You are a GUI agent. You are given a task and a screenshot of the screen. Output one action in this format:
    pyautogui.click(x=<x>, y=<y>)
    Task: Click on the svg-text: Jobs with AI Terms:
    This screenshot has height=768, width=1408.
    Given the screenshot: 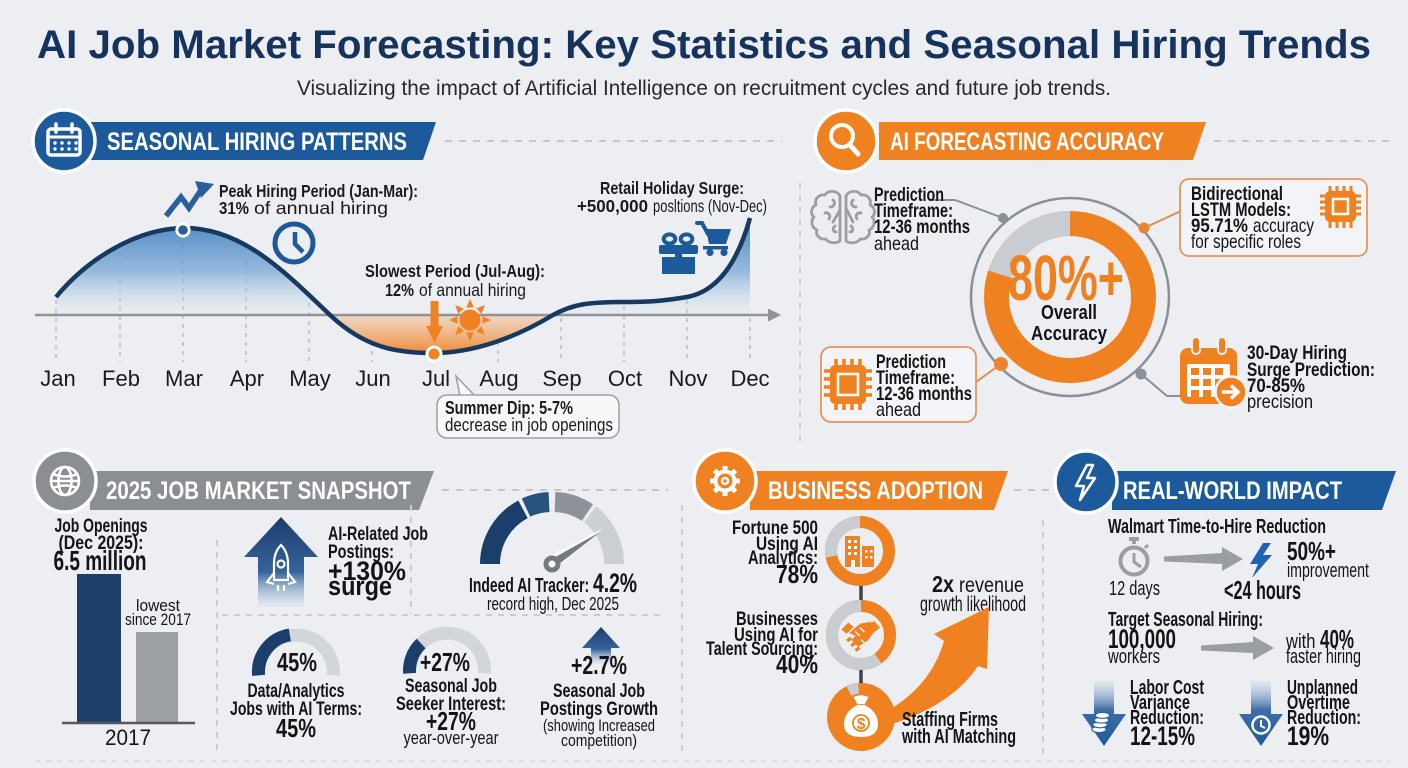 What is the action you would take?
    pyautogui.click(x=296, y=709)
    